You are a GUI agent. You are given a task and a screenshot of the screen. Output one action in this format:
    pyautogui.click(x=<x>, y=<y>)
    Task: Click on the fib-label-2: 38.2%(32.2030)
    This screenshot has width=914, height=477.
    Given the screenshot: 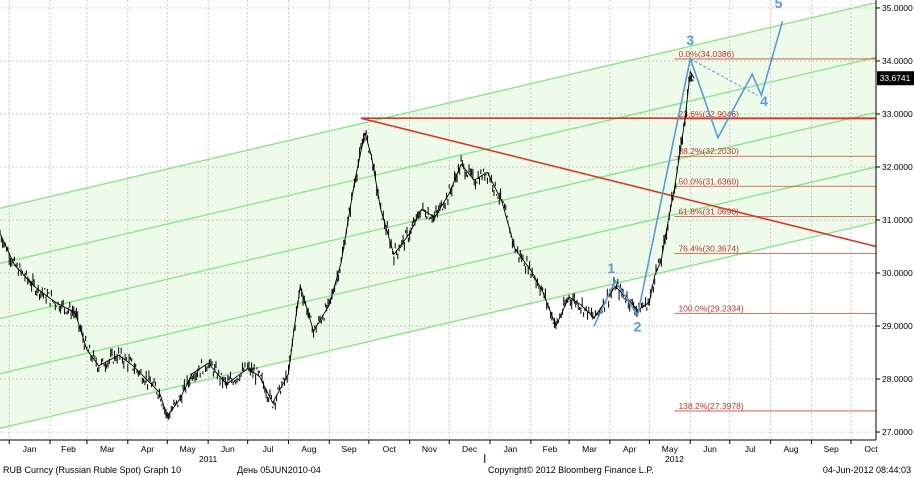 What is the action you would take?
    pyautogui.click(x=708, y=151)
    